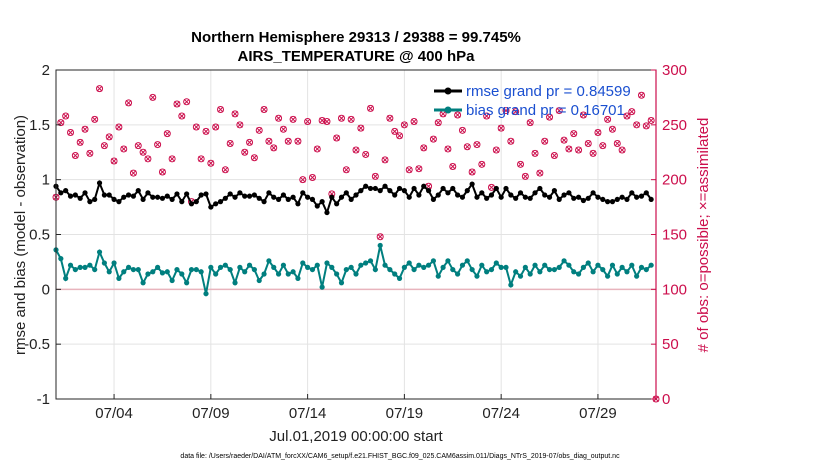  I want to click on y-right-axis-ticks: 300 250 200 150 100 50 0, so click(669, 235).